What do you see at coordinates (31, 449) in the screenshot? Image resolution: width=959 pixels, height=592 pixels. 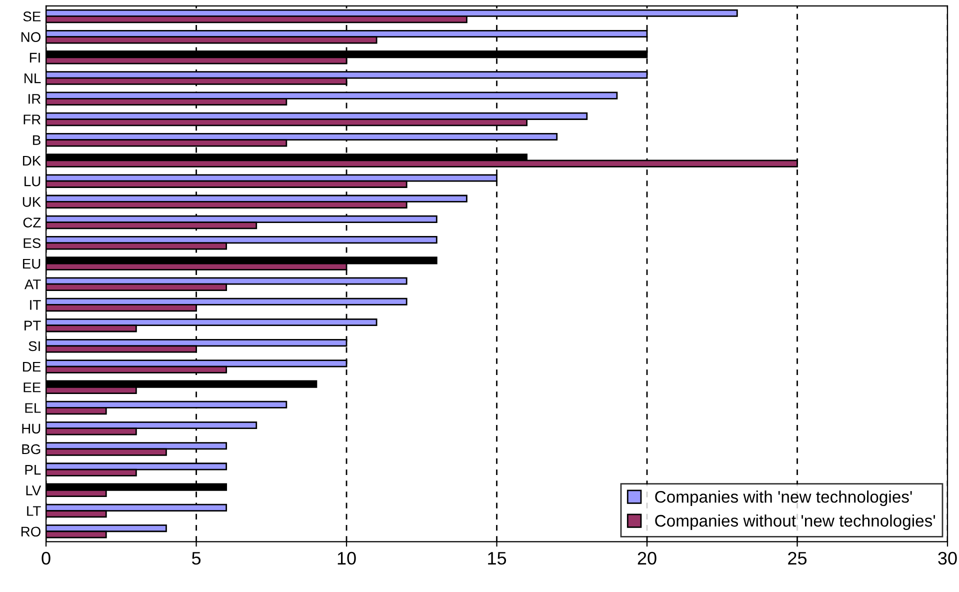 I see `y-tick-label: BG` at bounding box center [31, 449].